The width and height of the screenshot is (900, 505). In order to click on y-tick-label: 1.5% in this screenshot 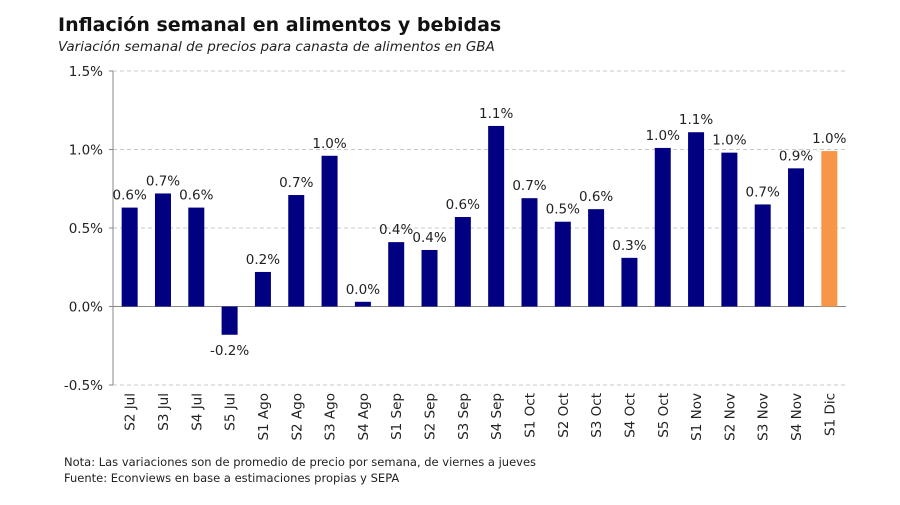, I will do `click(86, 72)`.